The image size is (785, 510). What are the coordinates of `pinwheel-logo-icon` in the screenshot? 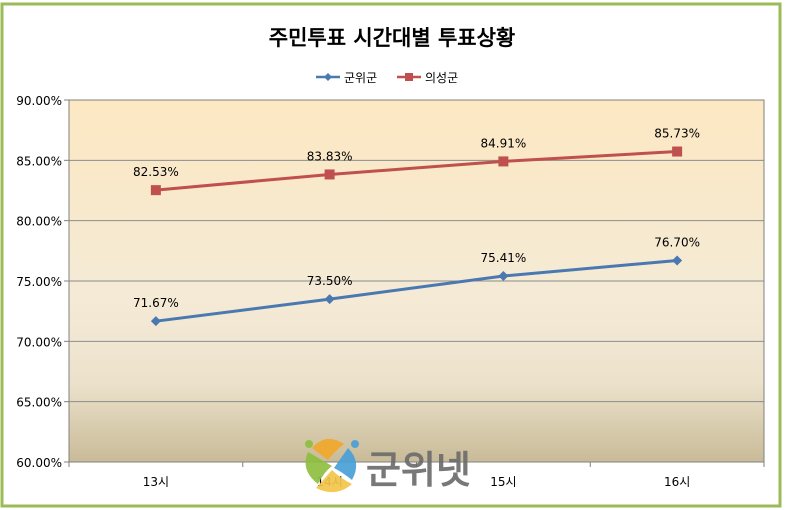 It's located at (332, 465).